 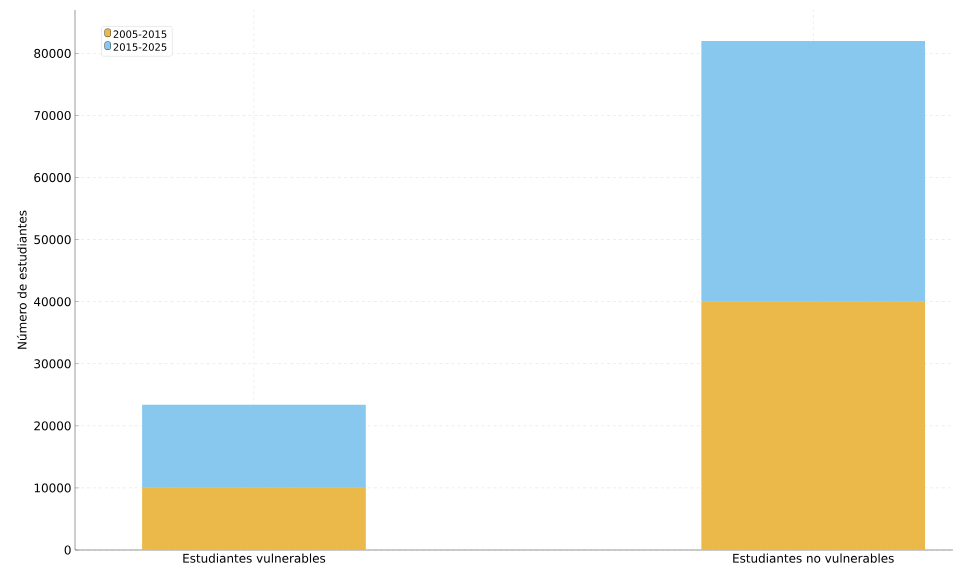 What do you see at coordinates (52, 239) in the screenshot?
I see `y-tick-label: 50000` at bounding box center [52, 239].